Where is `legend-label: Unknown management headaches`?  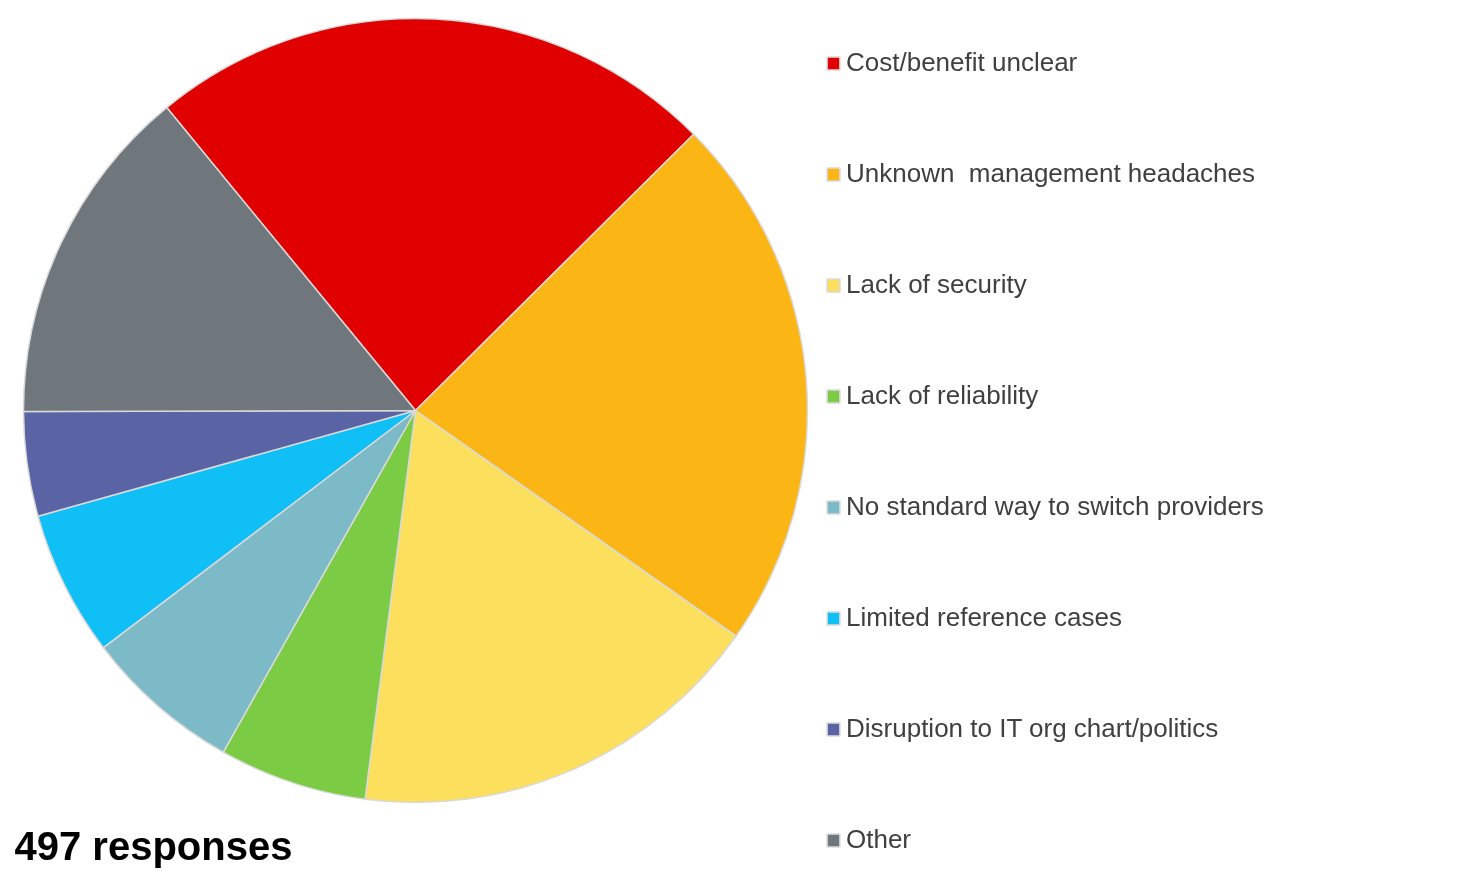 legend-label: Unknown management headaches is located at coordinates (1051, 173).